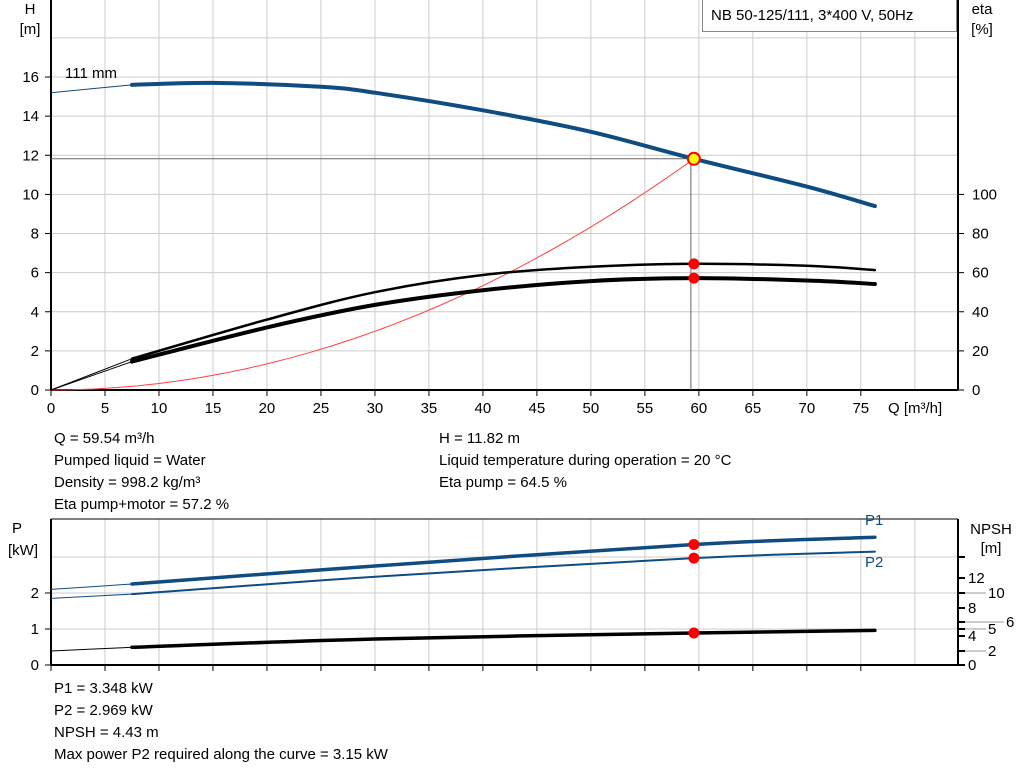  I want to click on h-tick-label: 14, so click(30, 116).